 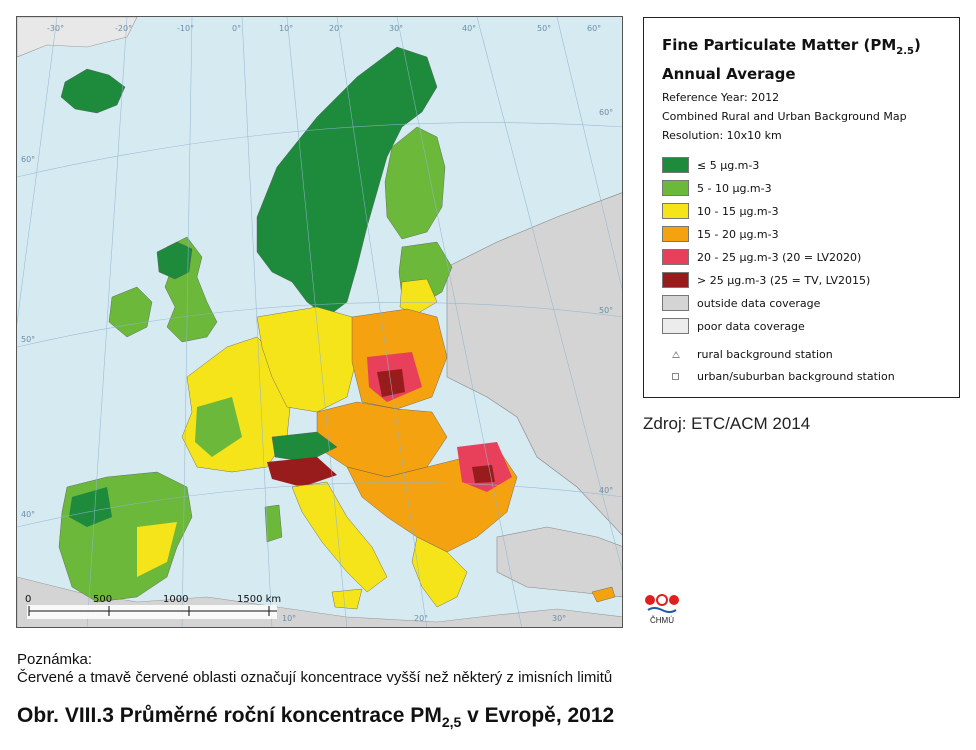 I want to click on legend-swatch-poor, so click(x=675, y=326).